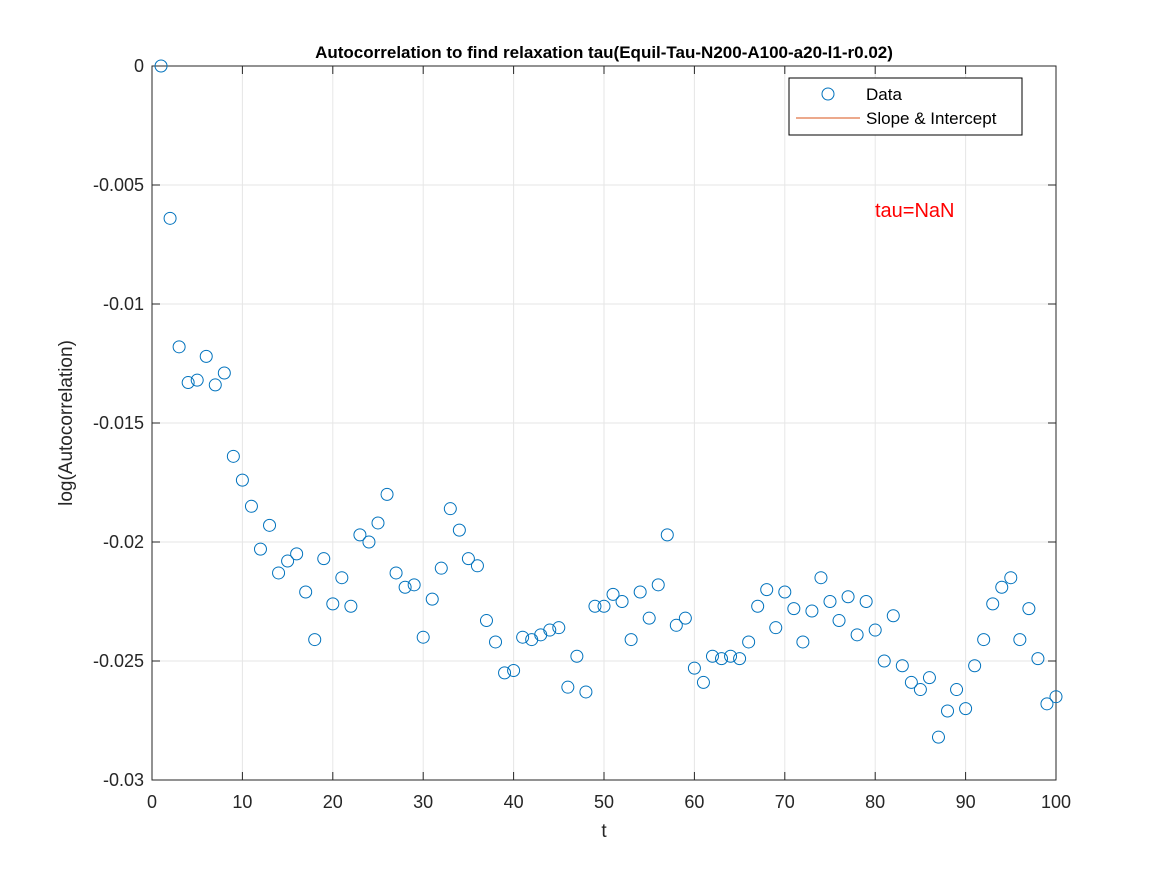  Describe the element at coordinates (514, 802) in the screenshot. I see `x-tick-label: 40` at that location.